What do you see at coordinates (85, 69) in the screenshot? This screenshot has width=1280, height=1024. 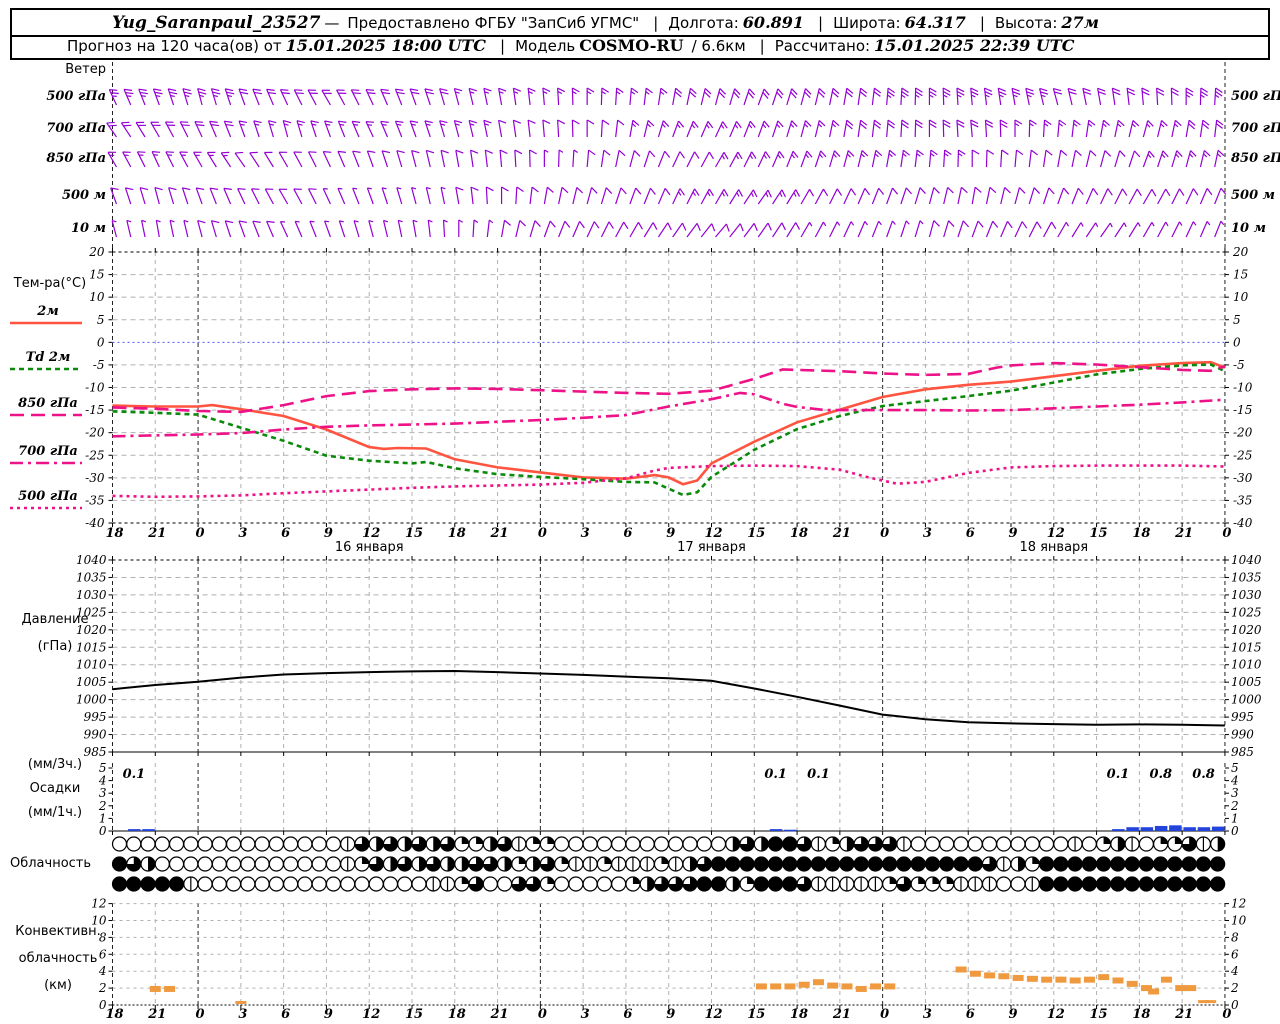 I see `svg-text: Ветер` at bounding box center [85, 69].